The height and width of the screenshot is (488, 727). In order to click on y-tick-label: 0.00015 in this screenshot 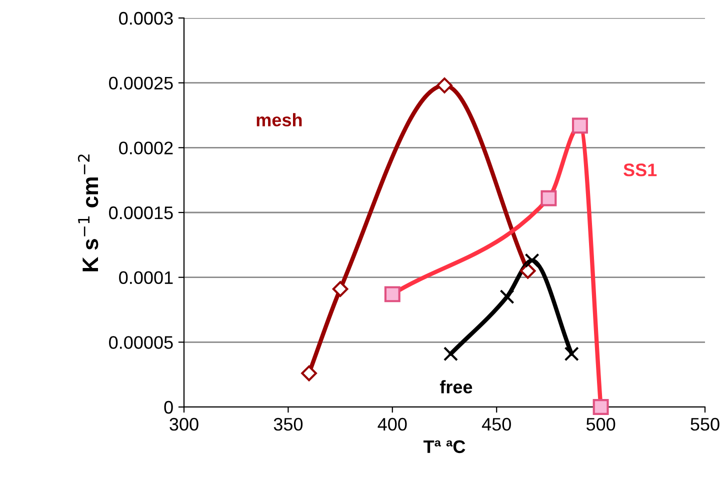, I will do `click(141, 213)`.